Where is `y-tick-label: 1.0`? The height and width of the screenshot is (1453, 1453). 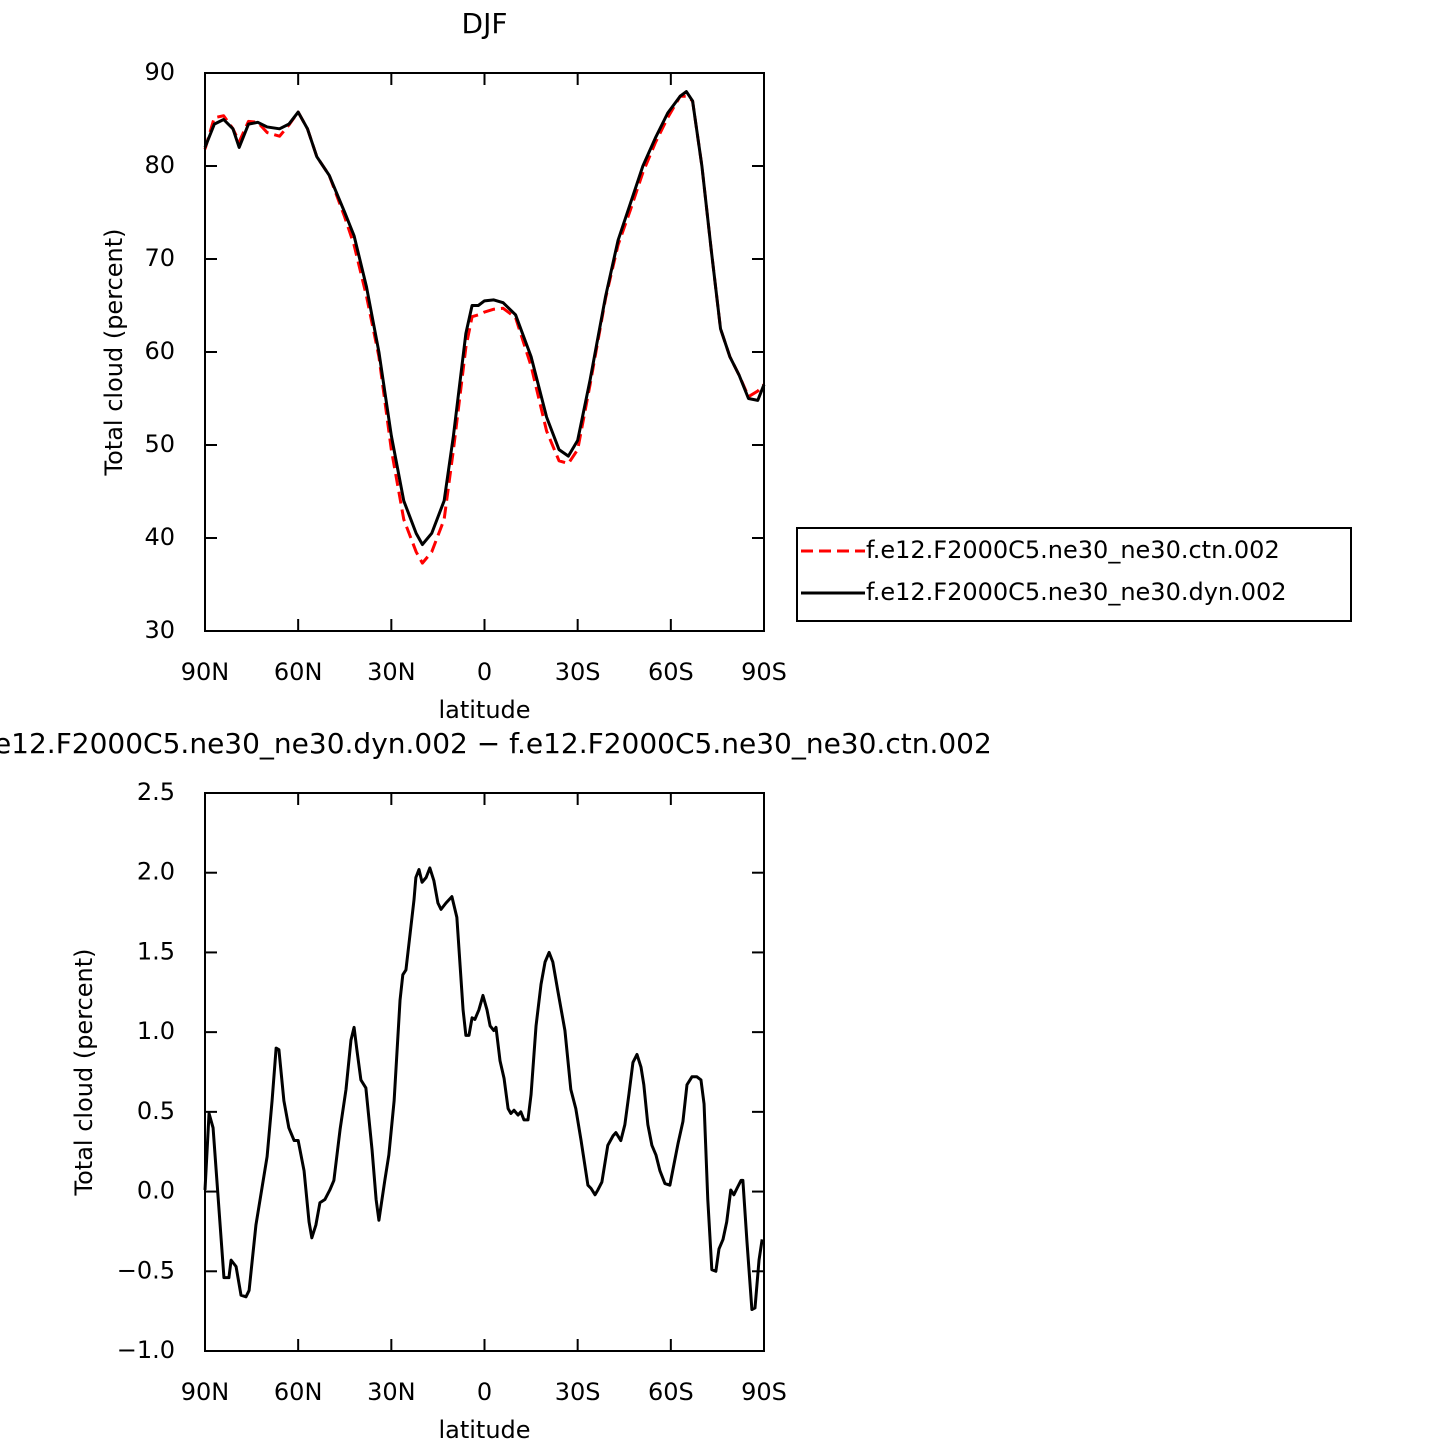
y-tick-label: 1.0 is located at coordinates (156, 1031).